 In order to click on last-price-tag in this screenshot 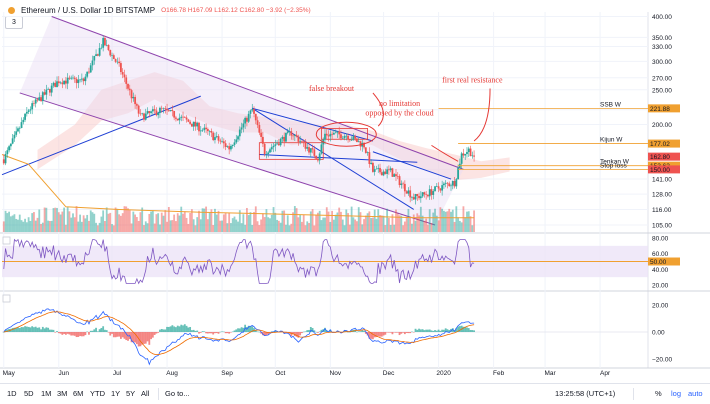, I will do `click(664, 156)`.